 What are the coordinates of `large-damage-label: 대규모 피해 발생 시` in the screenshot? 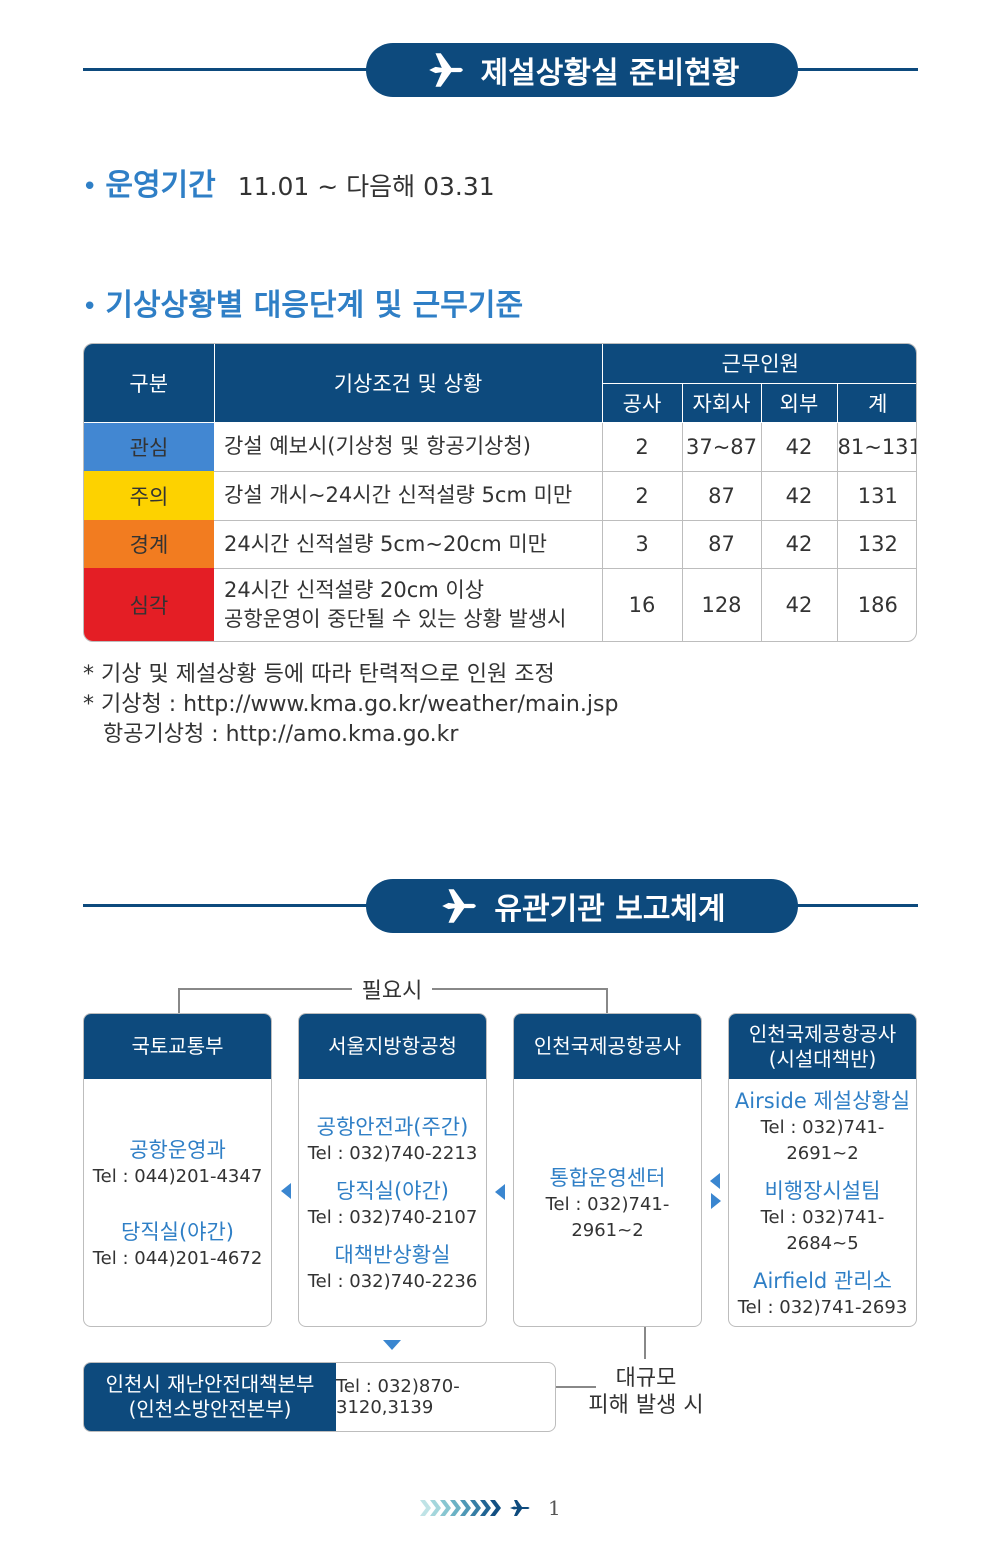 It's located at (646, 1392).